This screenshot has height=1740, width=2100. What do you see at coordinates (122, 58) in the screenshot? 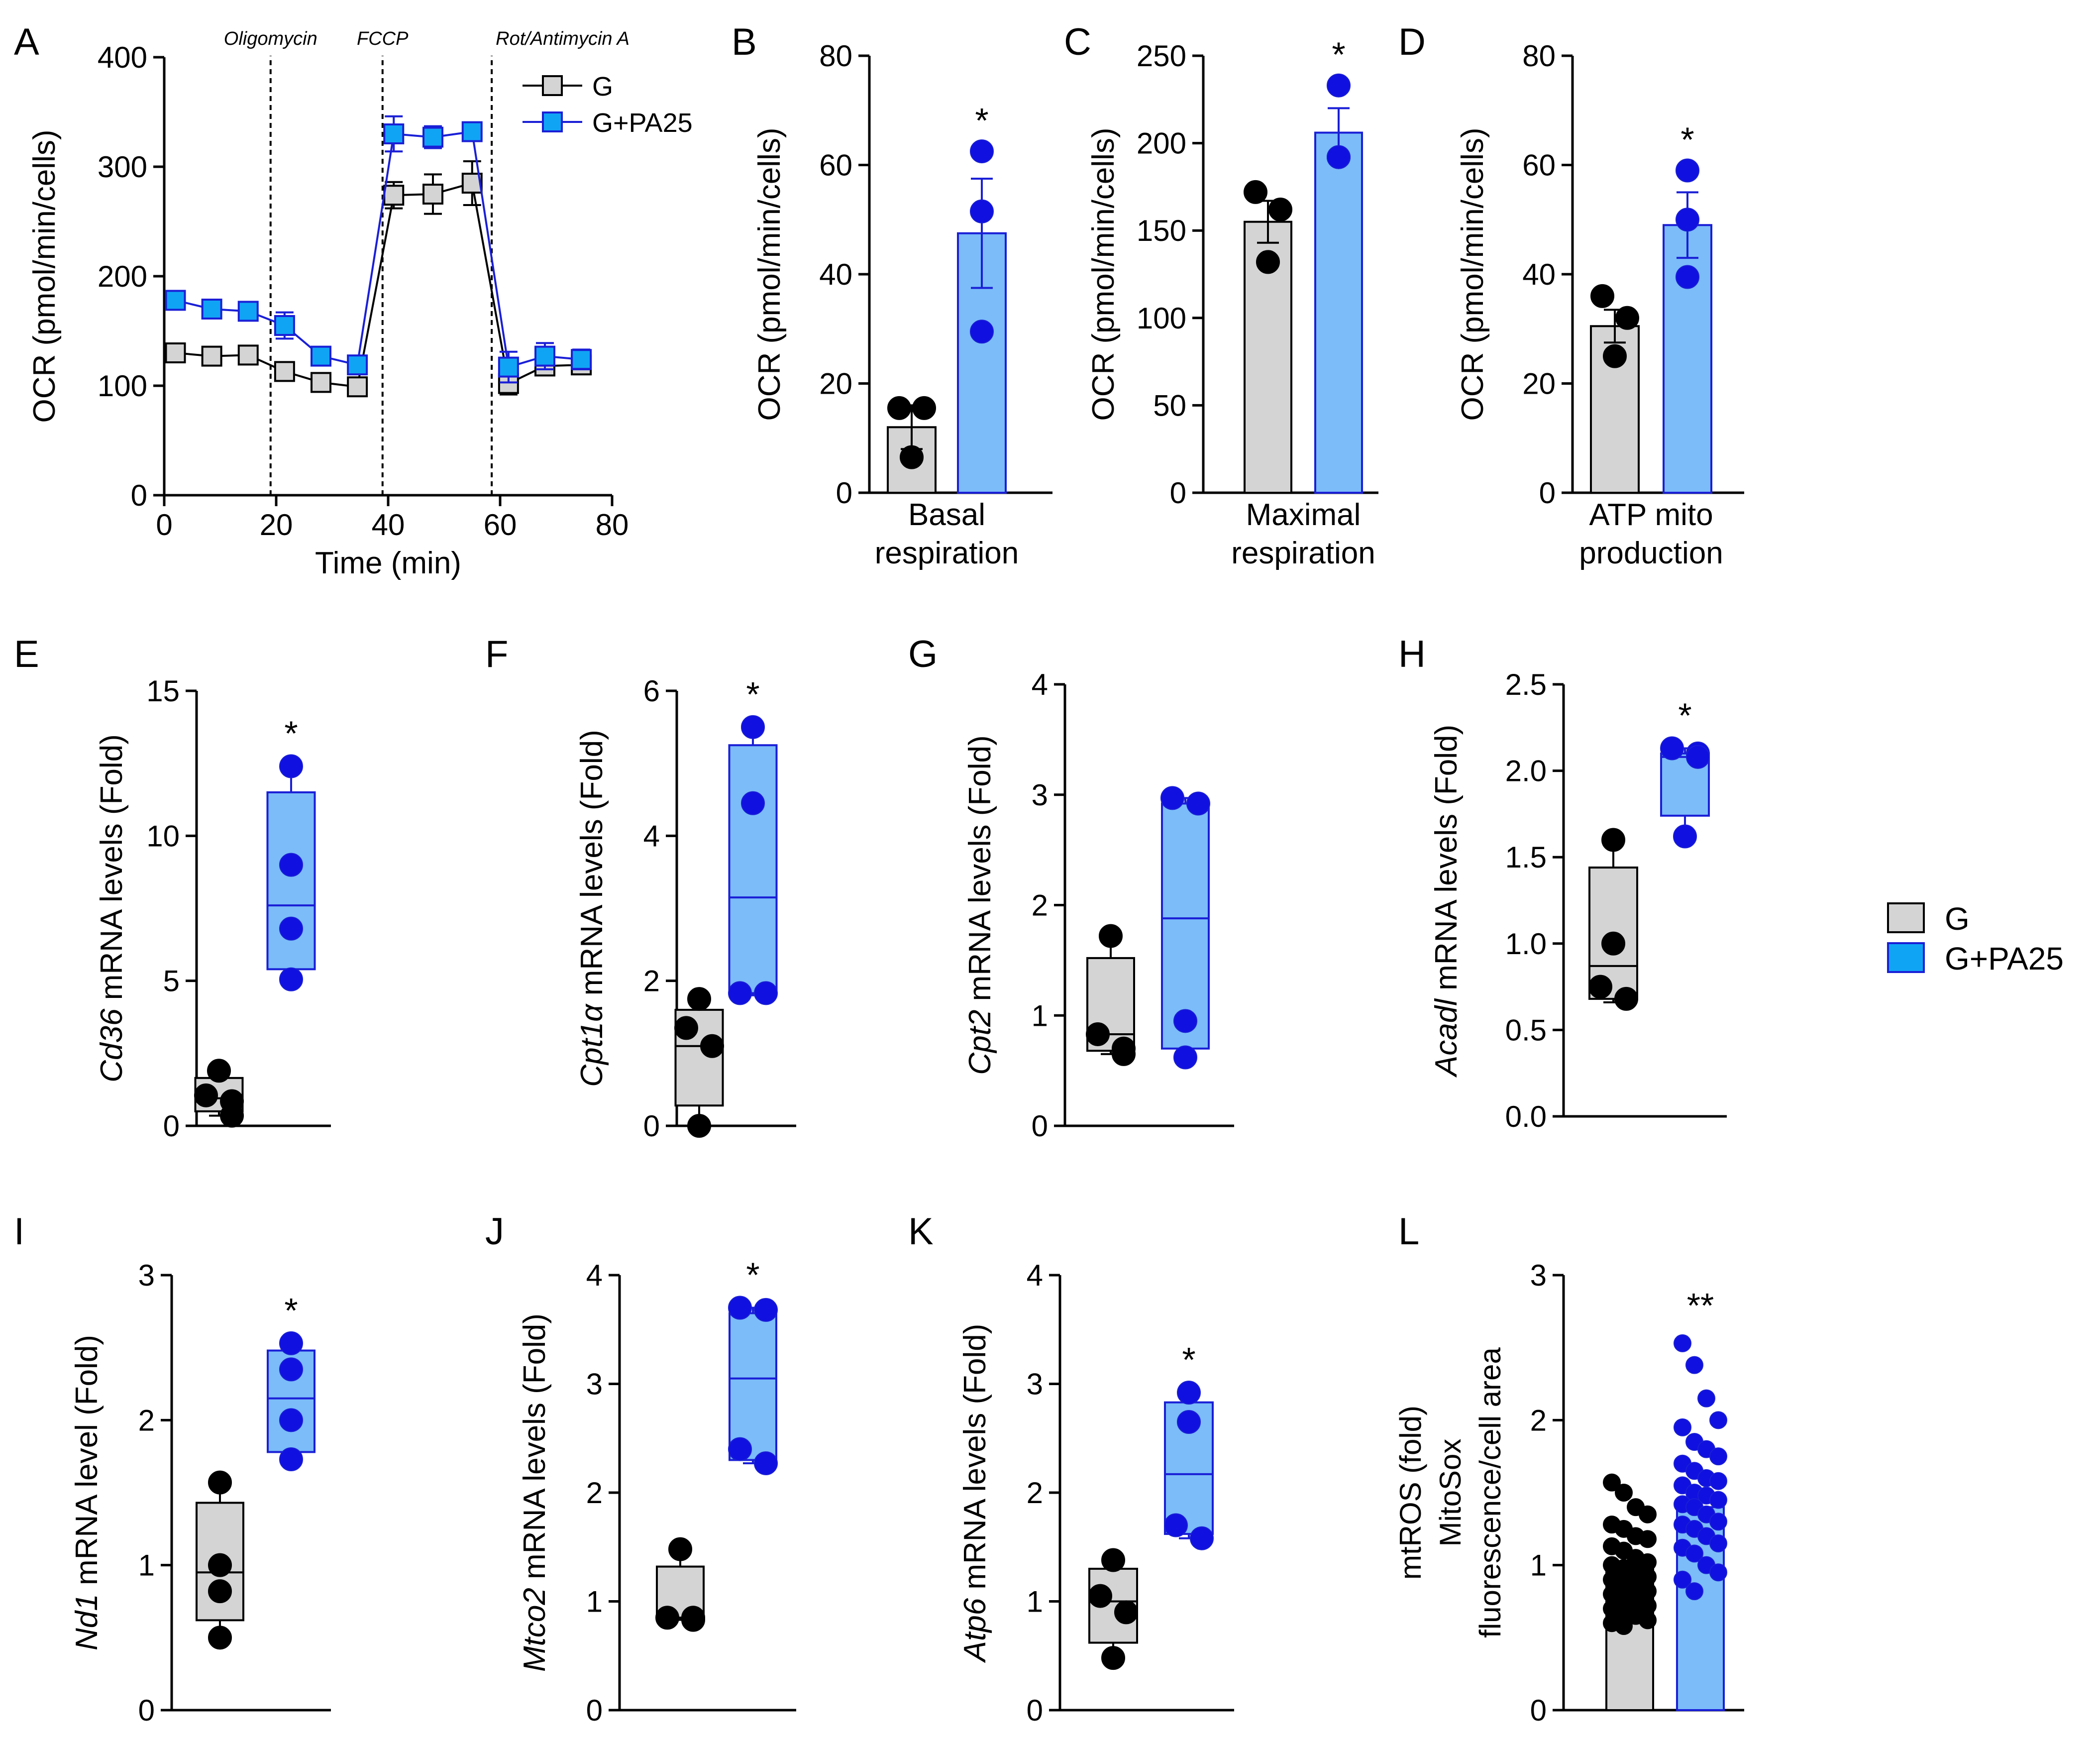
I see `y-tick-label: 400` at bounding box center [122, 58].